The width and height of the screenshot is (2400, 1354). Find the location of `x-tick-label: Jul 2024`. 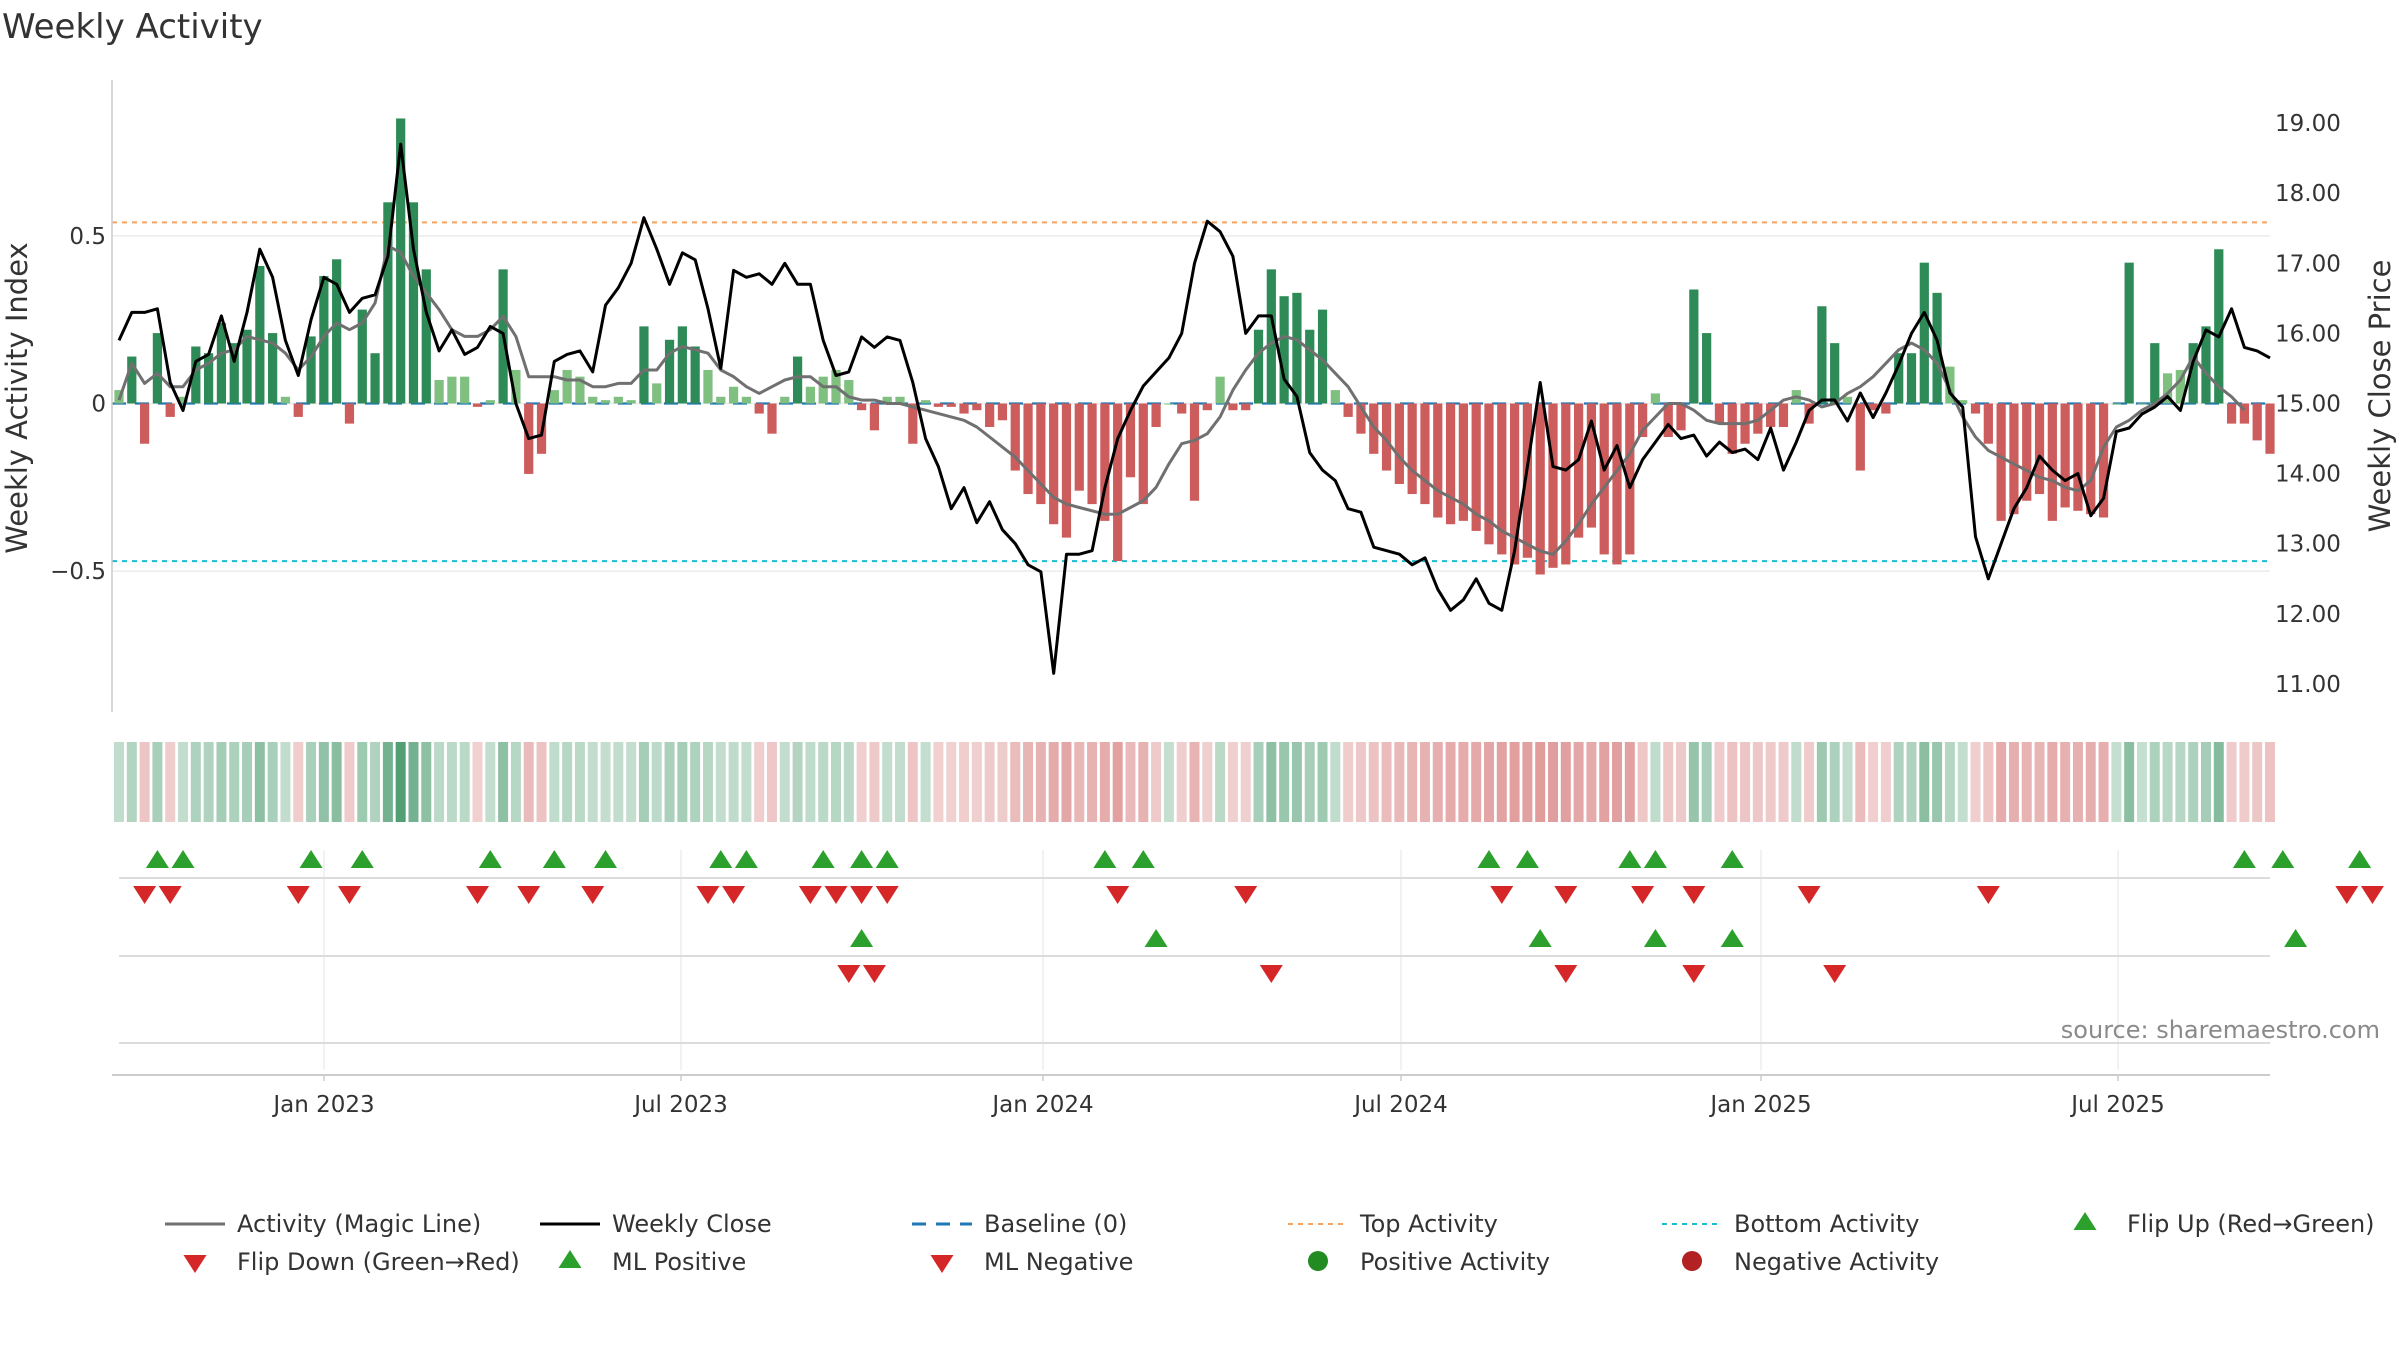

x-tick-label: Jul 2024 is located at coordinates (1400, 1105).